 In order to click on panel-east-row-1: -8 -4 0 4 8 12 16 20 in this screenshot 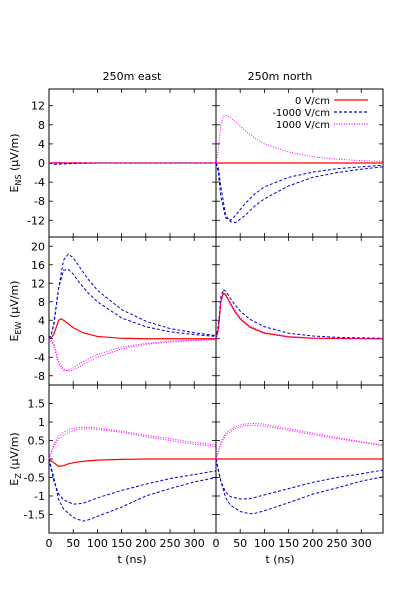, I will do `click(124, 311)`.